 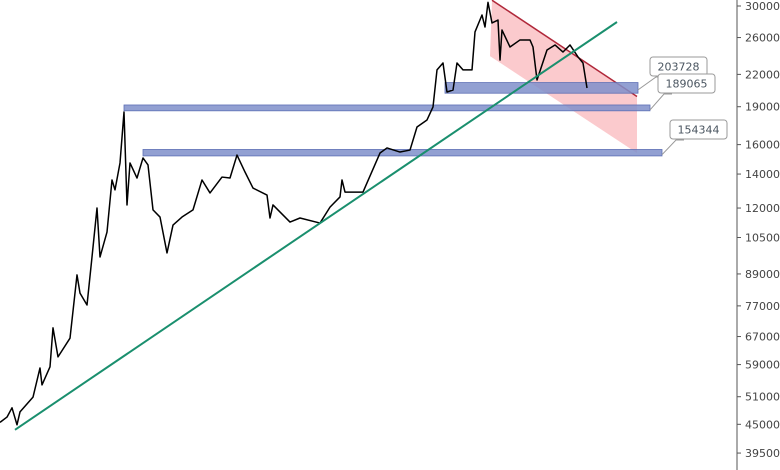 What do you see at coordinates (762, 453) in the screenshot?
I see `y-tick-label: 39500` at bounding box center [762, 453].